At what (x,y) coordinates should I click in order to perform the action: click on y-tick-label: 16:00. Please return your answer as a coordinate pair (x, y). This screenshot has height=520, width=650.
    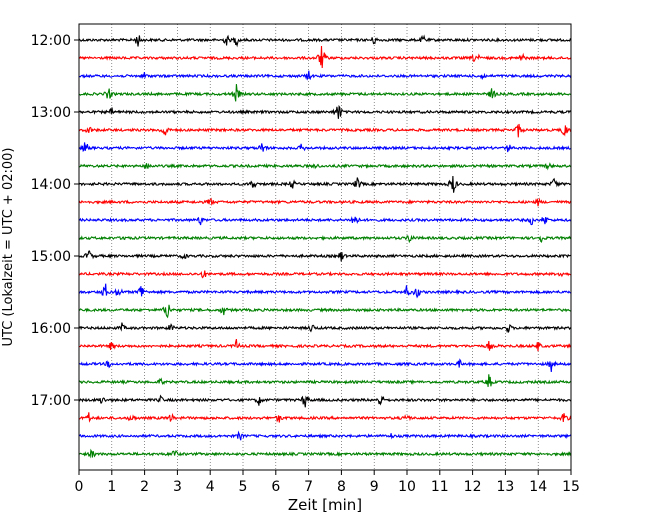
    Looking at the image, I should click on (51, 329).